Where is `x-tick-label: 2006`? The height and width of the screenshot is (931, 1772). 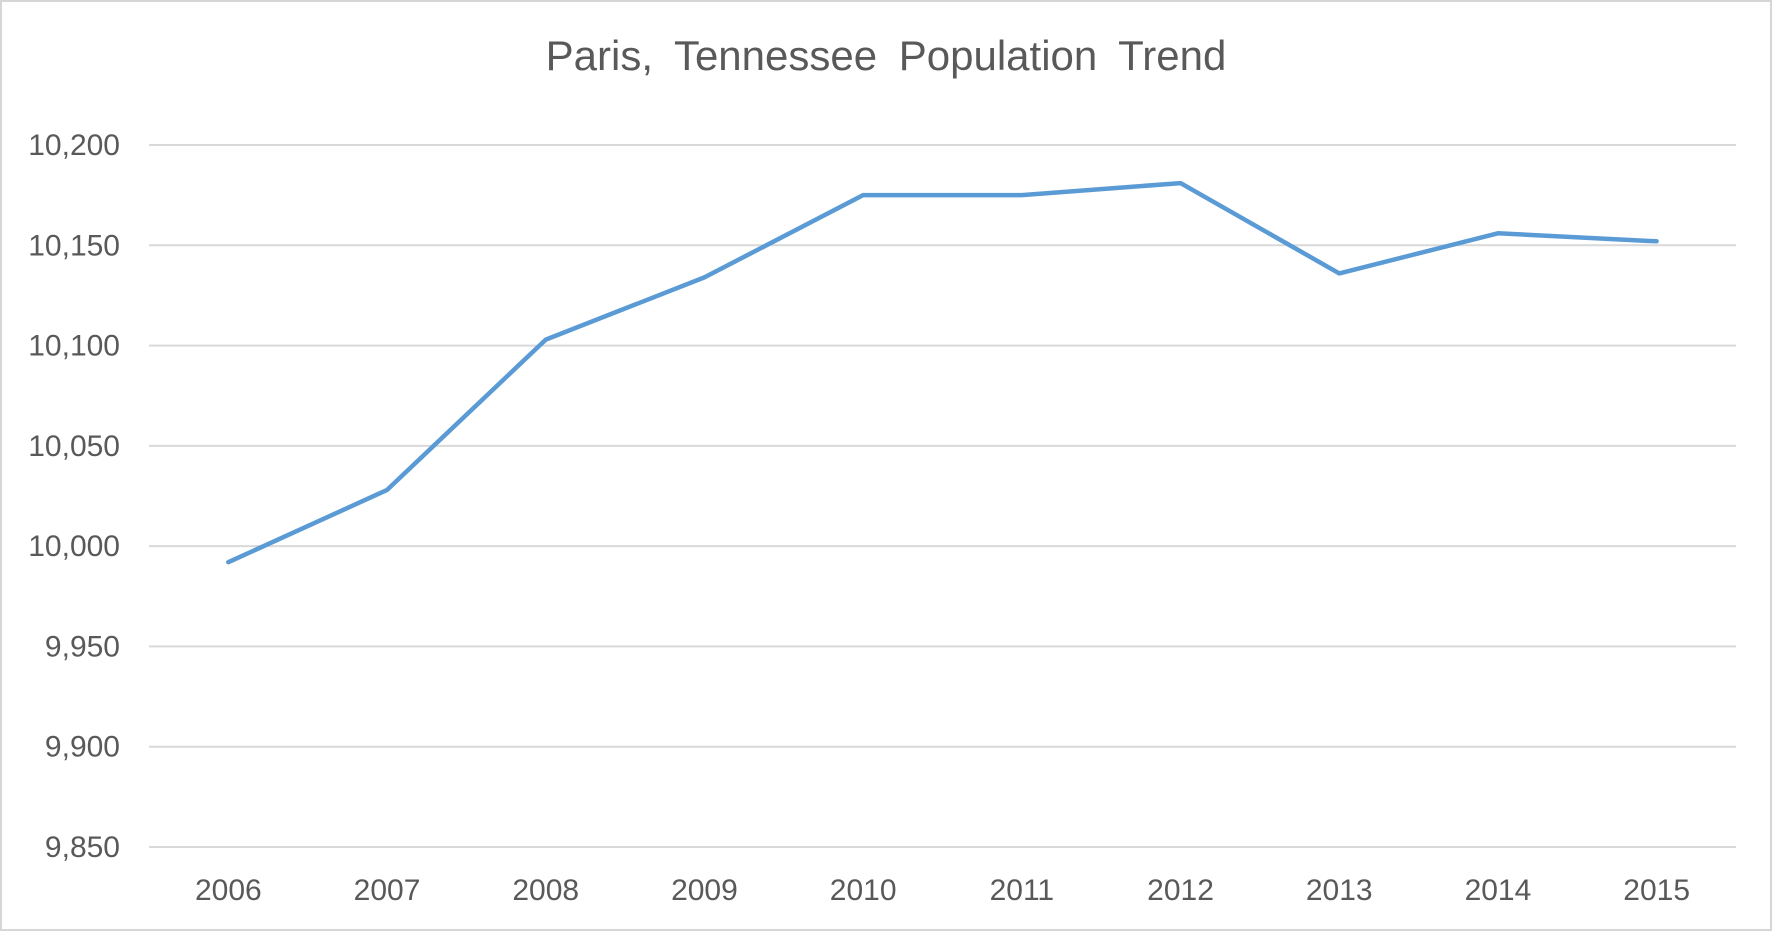 x-tick-label: 2006 is located at coordinates (228, 890).